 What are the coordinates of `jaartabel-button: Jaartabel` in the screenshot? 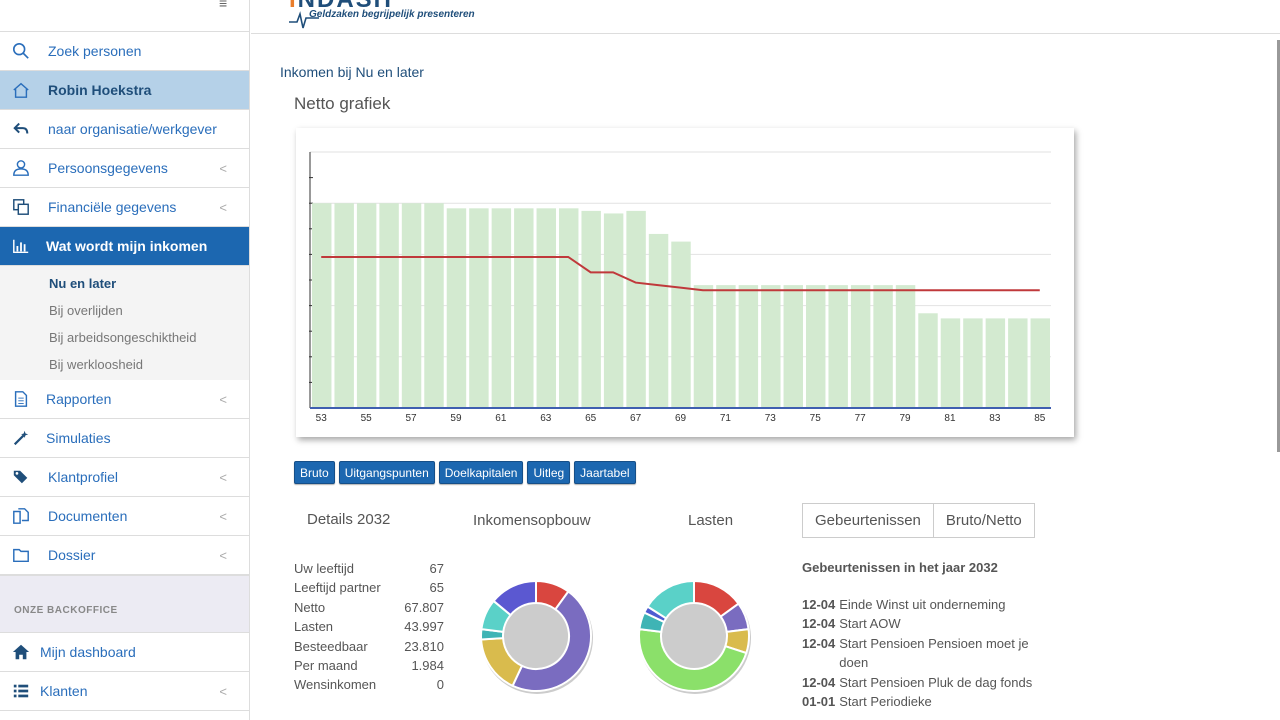 It's located at (605, 472).